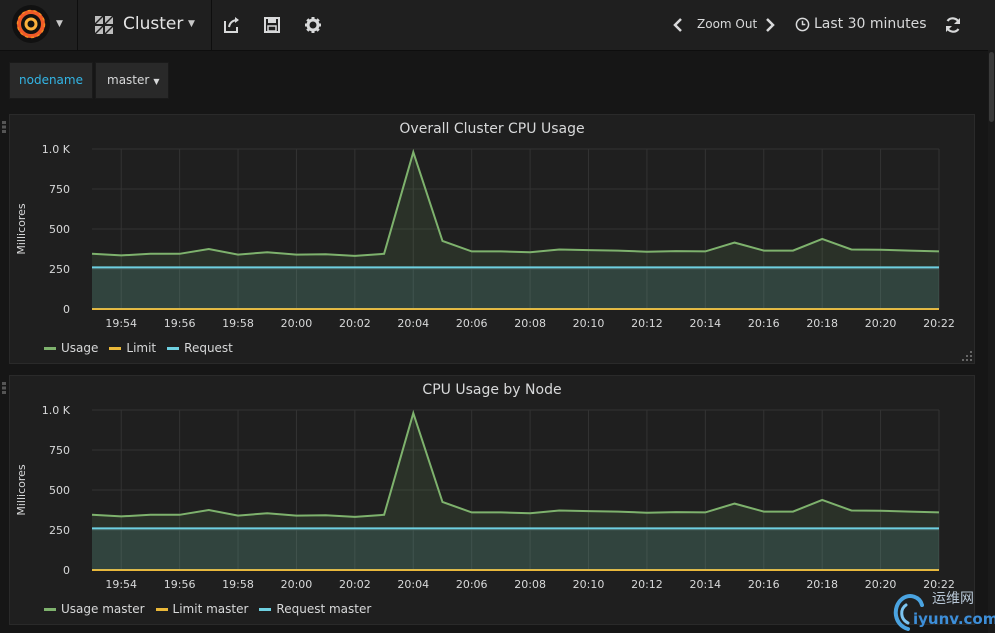  Describe the element at coordinates (770, 25) in the screenshot. I see `time-shift-forward-icon` at that location.